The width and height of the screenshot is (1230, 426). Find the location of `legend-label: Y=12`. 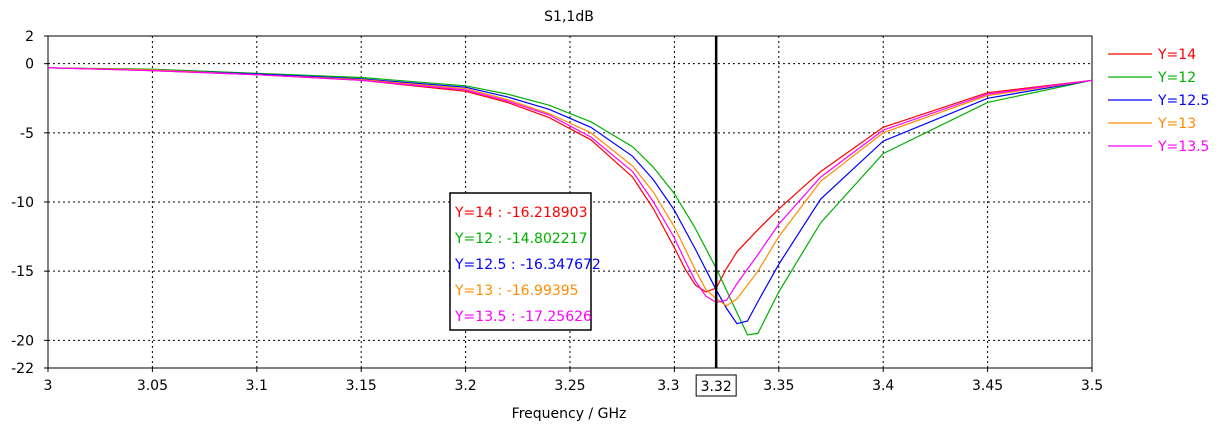

legend-label: Y=12 is located at coordinates (1176, 78).